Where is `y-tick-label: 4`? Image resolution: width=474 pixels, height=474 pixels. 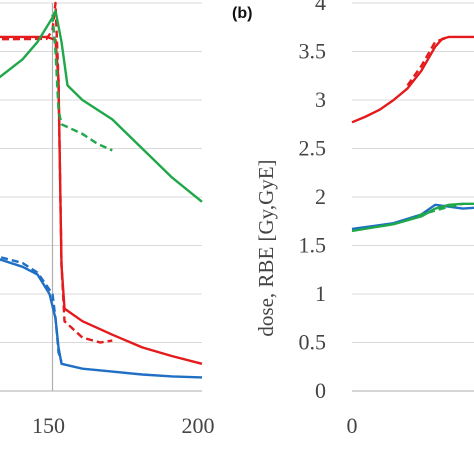
y-tick-label: 4 is located at coordinates (320, 7).